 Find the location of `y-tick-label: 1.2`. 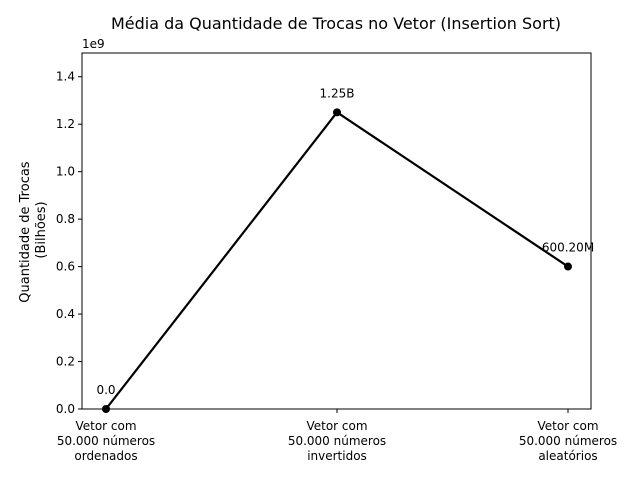

y-tick-label: 1.2 is located at coordinates (65, 124).